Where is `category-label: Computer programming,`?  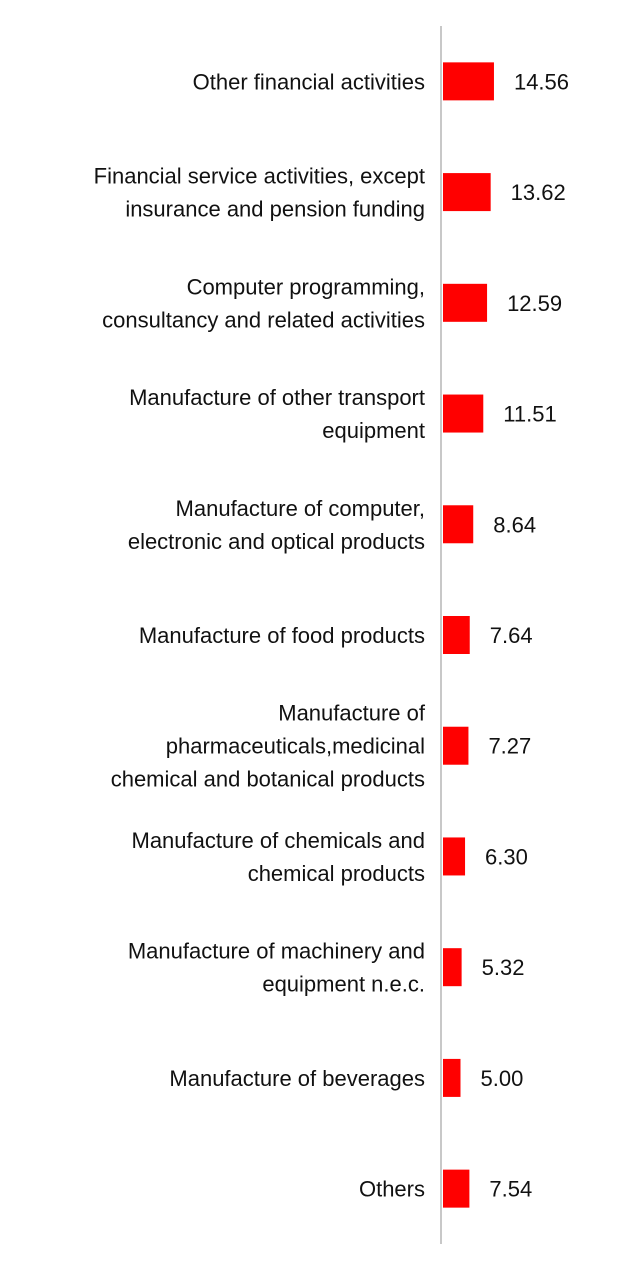 category-label: Computer programming, is located at coordinates (306, 286).